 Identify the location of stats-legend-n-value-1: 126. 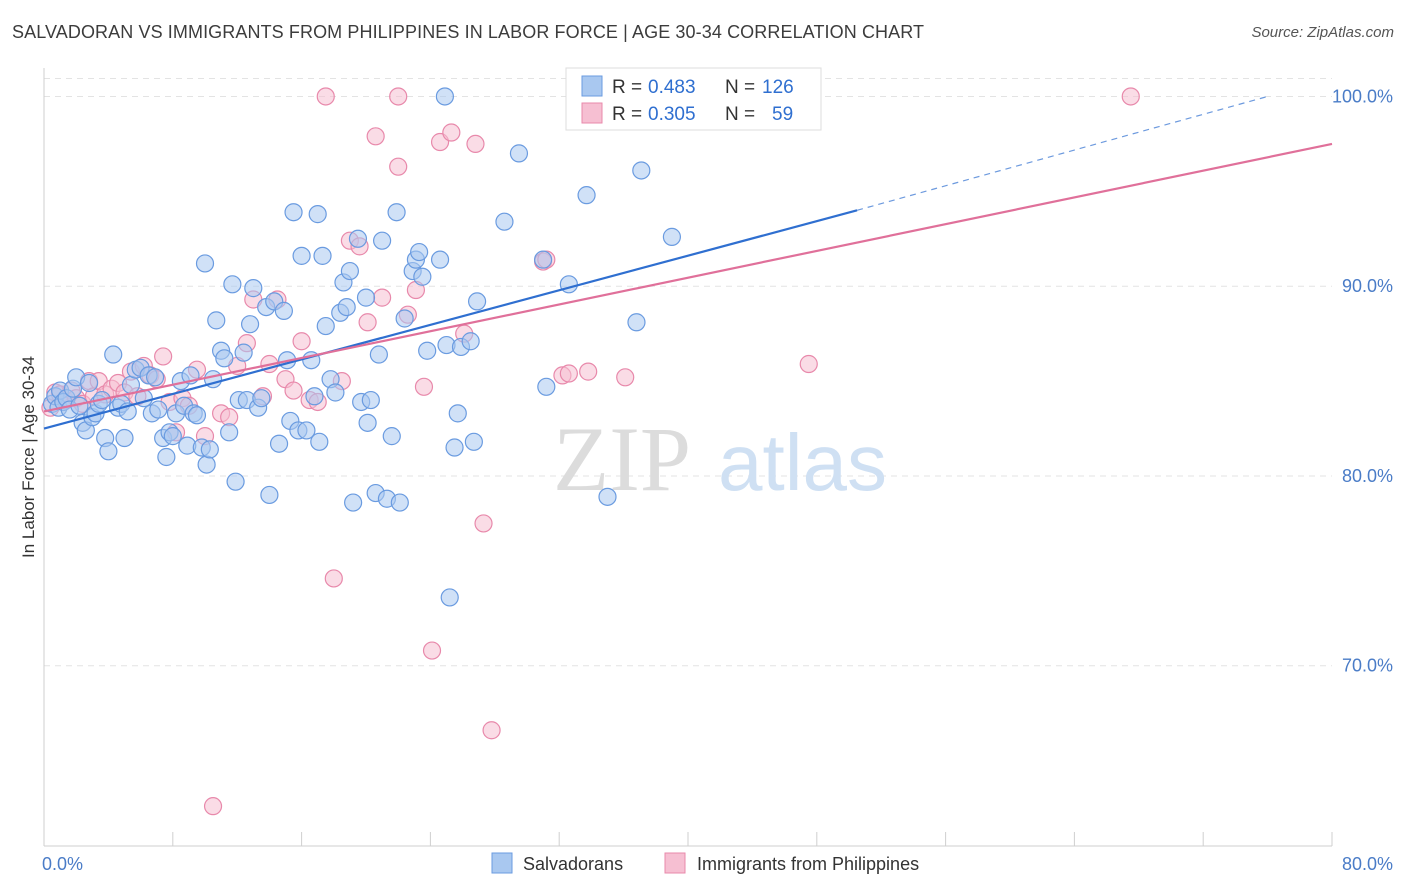
(778, 87).